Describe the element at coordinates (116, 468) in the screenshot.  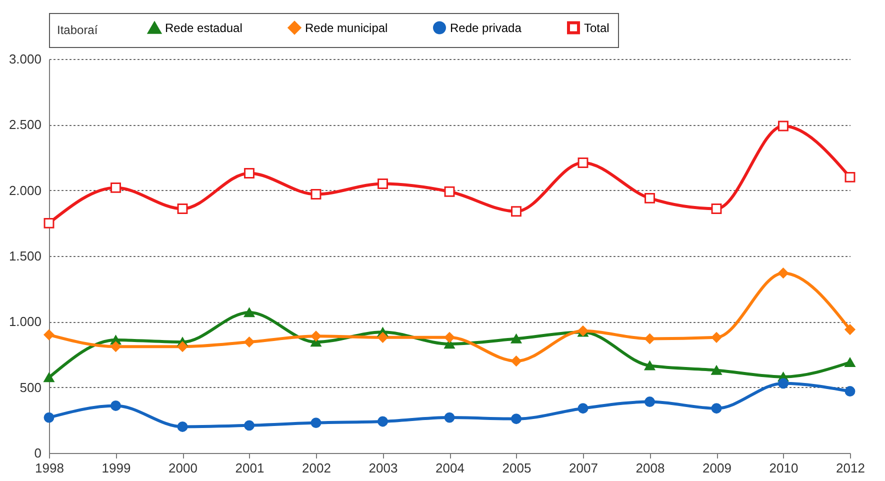
I see `x-tick-label: 1999` at that location.